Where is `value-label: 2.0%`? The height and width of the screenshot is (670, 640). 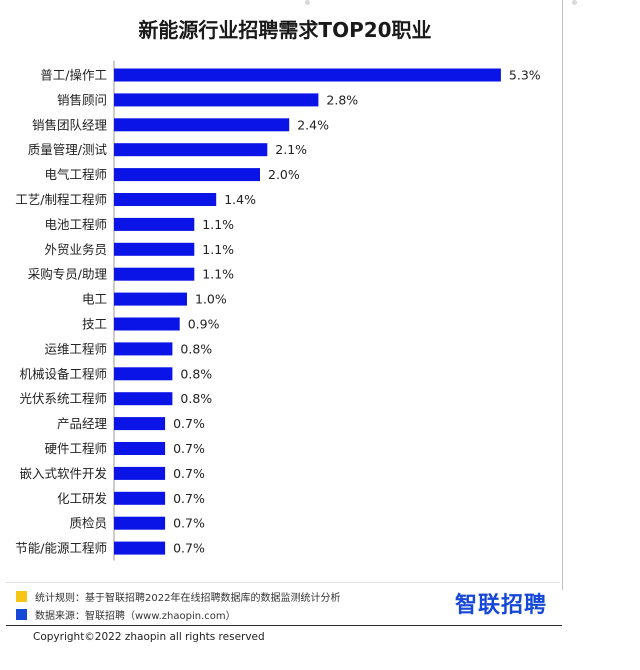
value-label: 2.0% is located at coordinates (284, 174).